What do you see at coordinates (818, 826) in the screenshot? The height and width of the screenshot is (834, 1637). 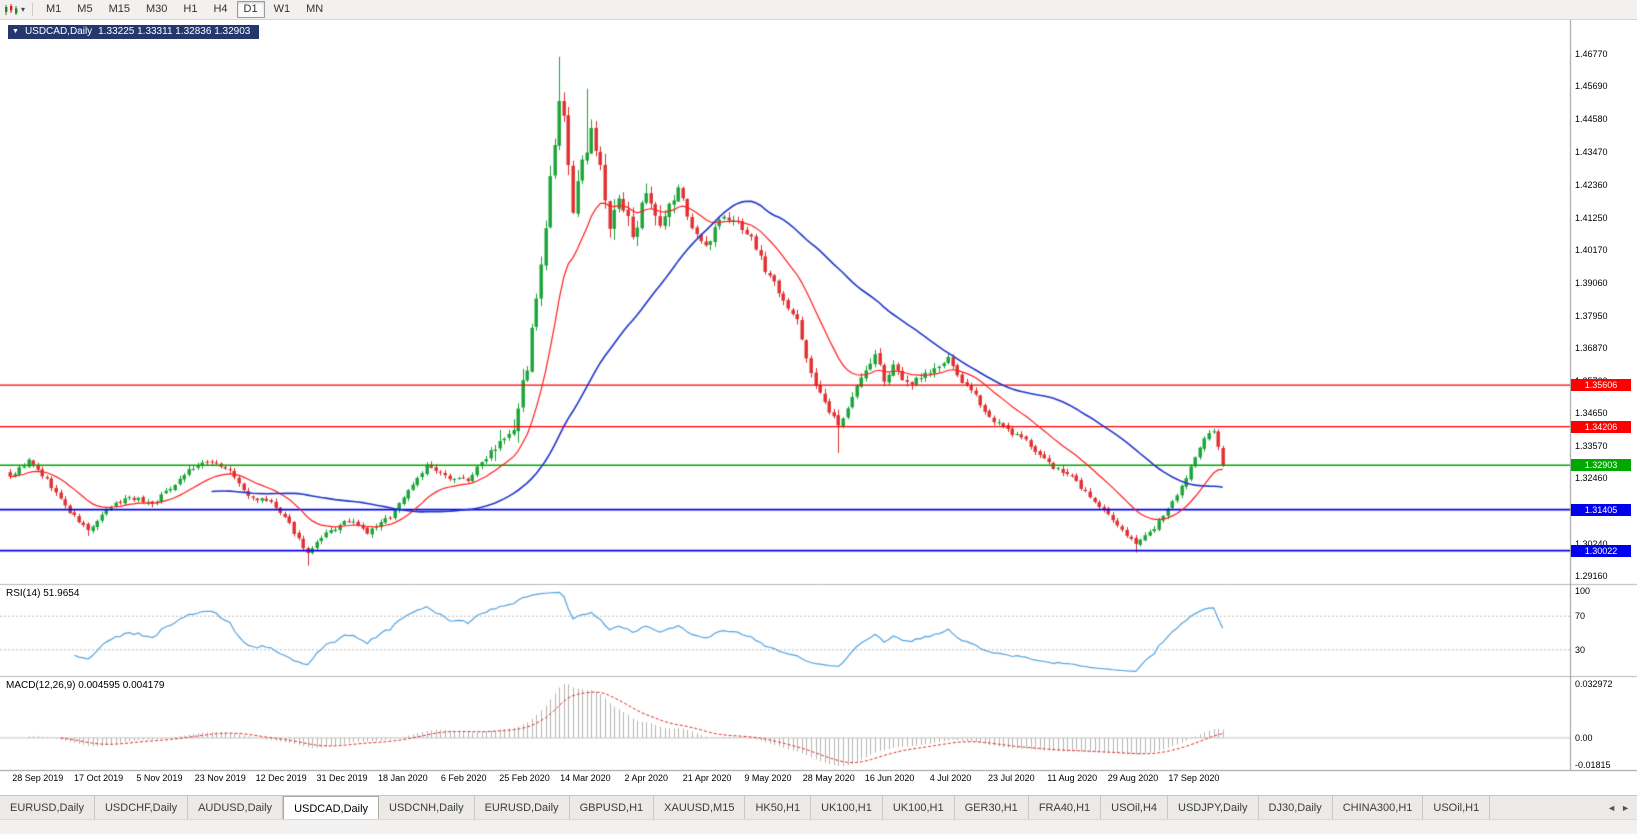 I see `status-bar` at bounding box center [818, 826].